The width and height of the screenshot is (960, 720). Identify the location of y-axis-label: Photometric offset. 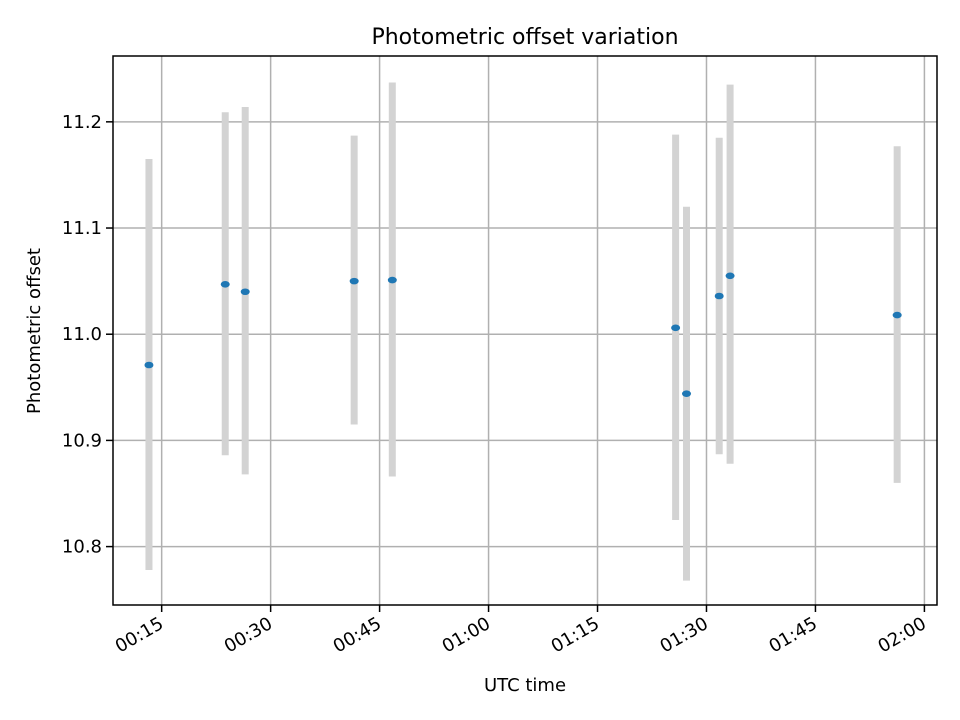
(34, 331).